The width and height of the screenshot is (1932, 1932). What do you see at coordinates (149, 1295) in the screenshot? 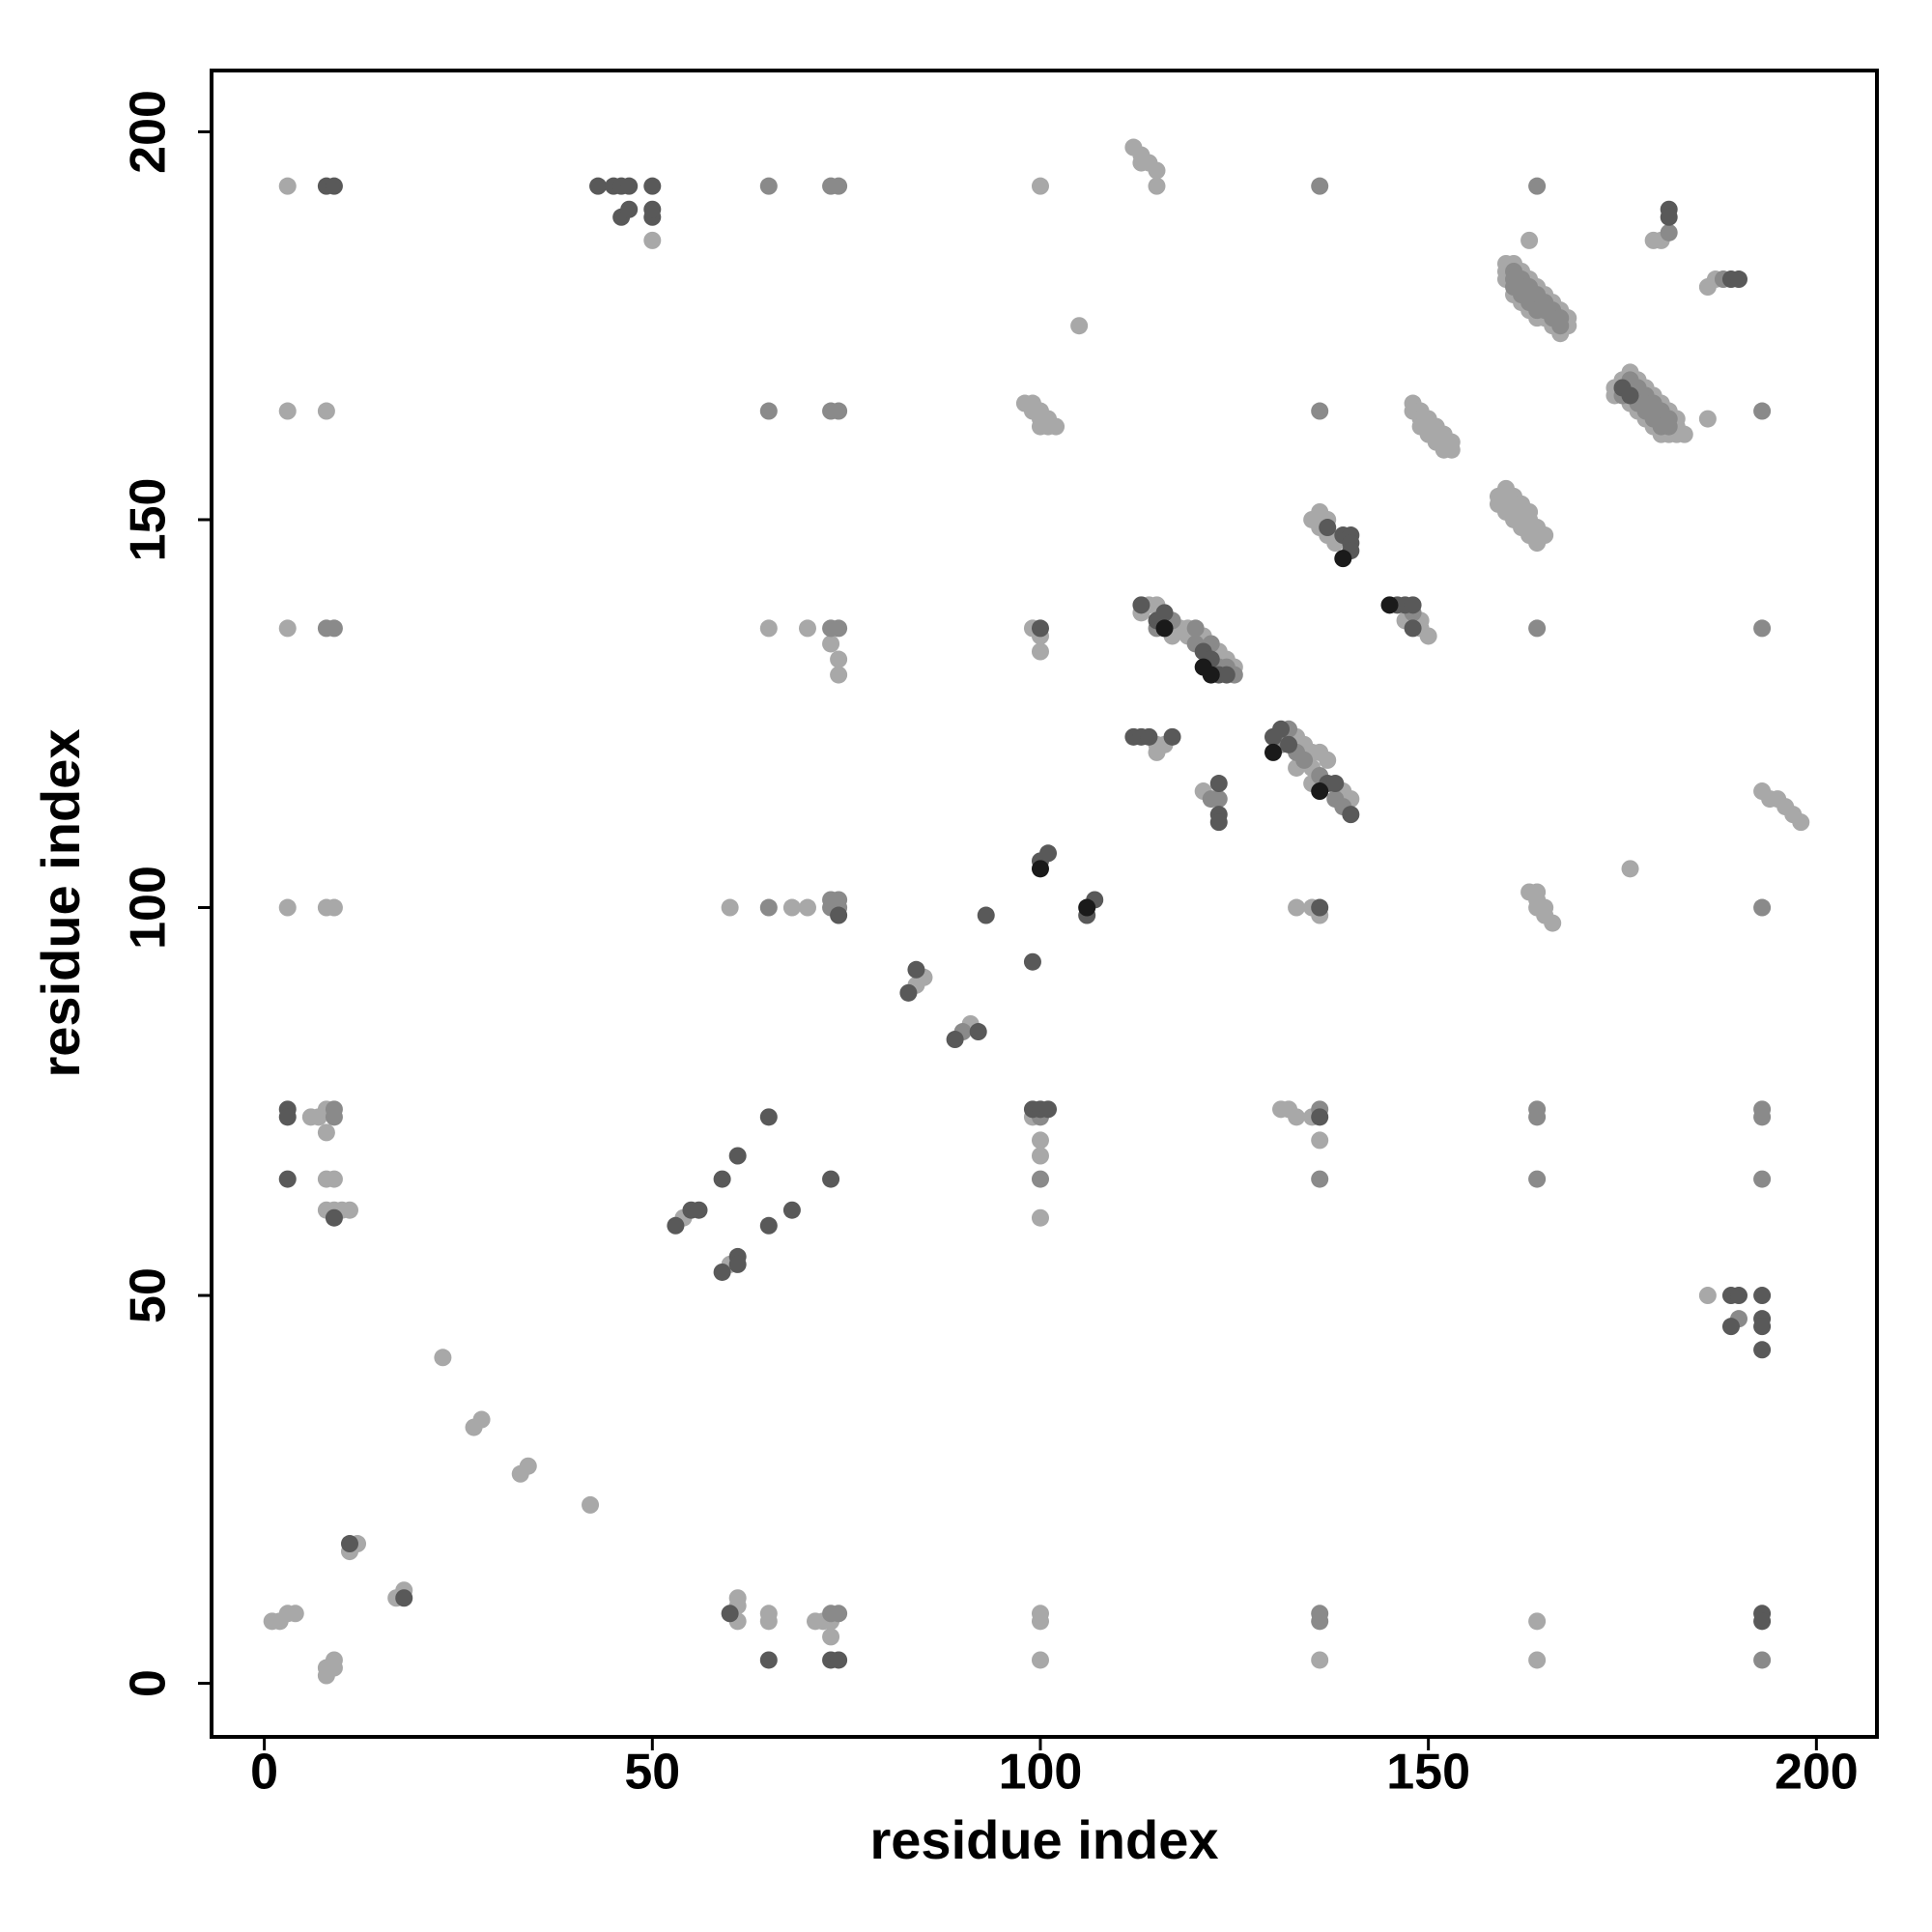
I see `y-tick-label: 50` at bounding box center [149, 1295].